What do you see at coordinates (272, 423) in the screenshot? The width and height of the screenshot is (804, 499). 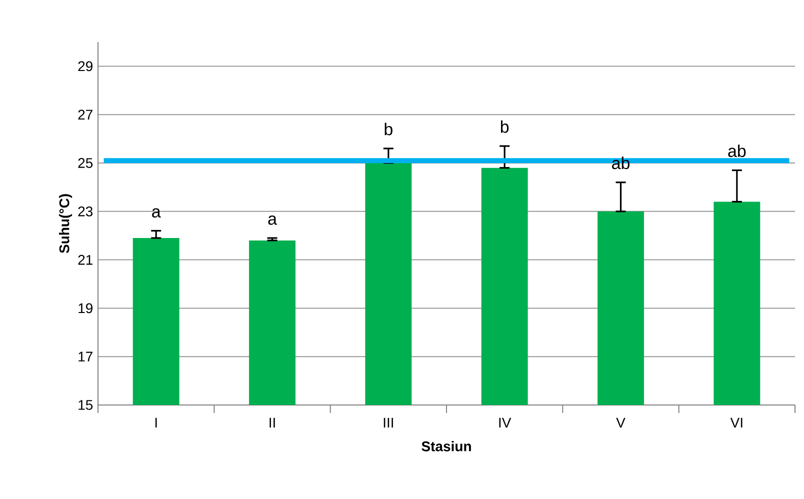 I see `x-tick-label: II` at bounding box center [272, 423].